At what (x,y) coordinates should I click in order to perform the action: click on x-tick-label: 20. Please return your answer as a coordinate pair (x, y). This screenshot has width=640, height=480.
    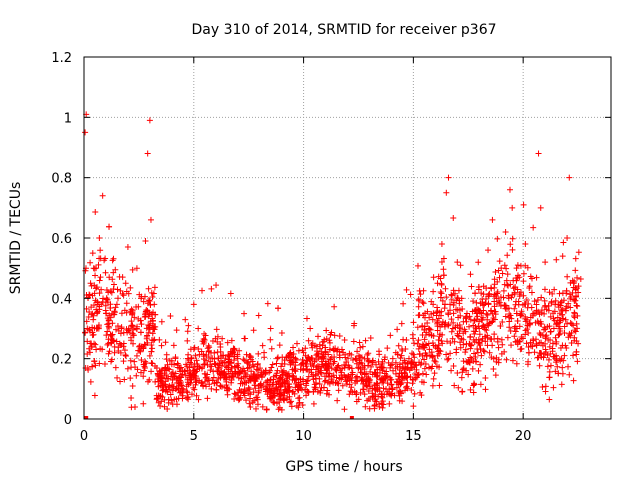
    Looking at the image, I should click on (523, 436).